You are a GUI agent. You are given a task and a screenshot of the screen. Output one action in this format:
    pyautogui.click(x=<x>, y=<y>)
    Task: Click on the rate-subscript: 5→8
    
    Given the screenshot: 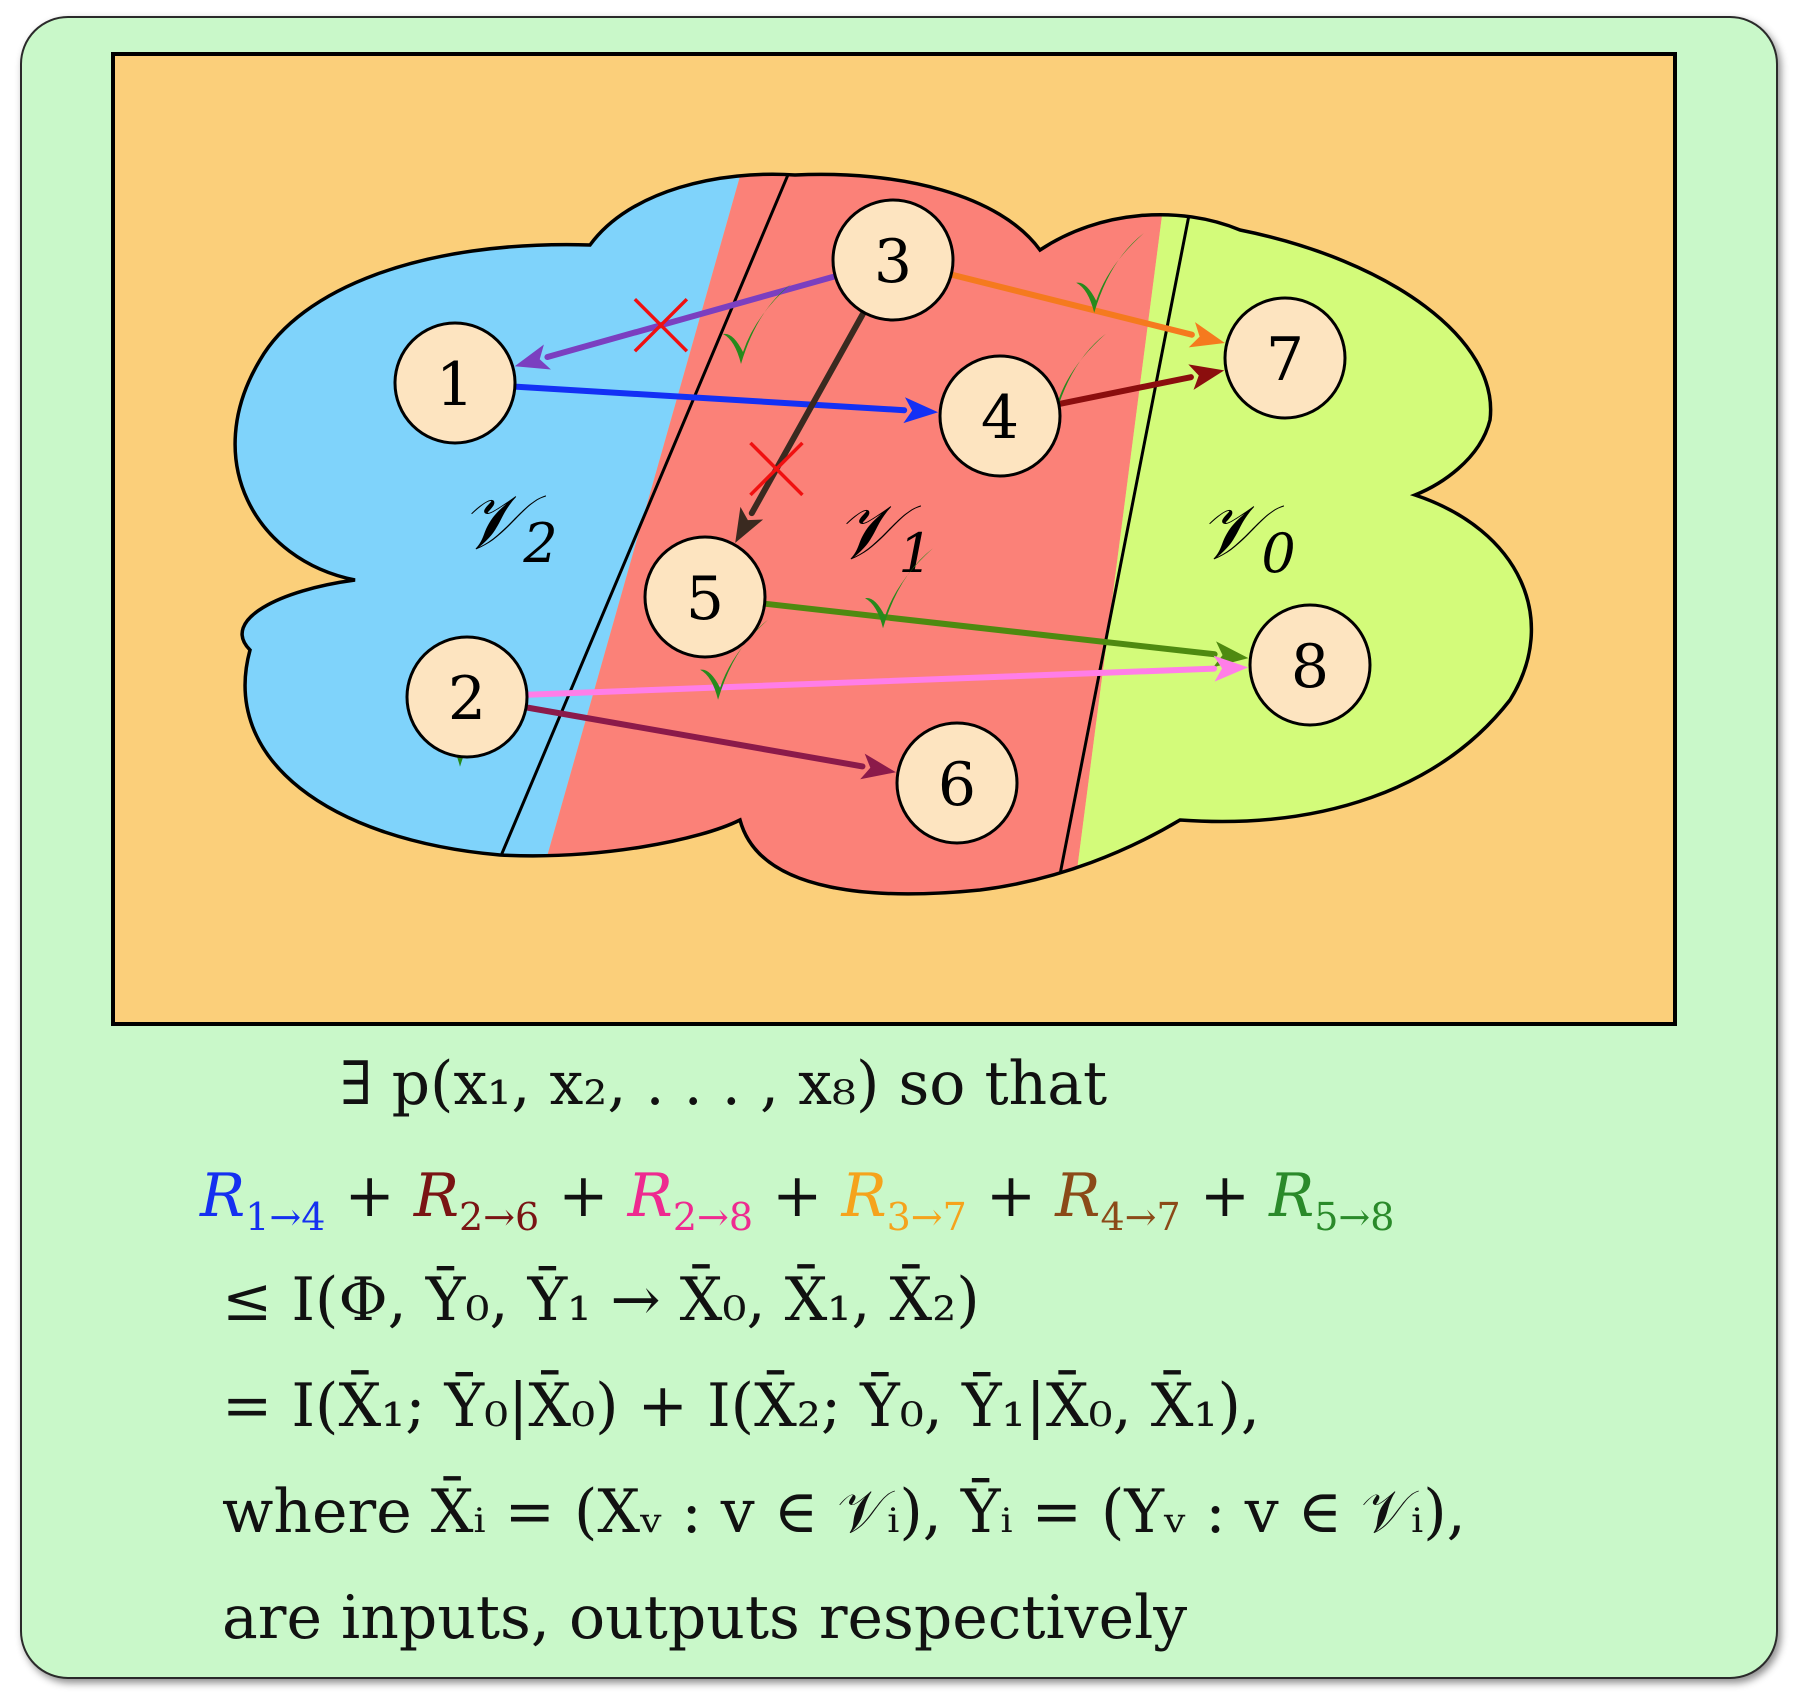 What is the action you would take?
    pyautogui.click(x=1354, y=1217)
    